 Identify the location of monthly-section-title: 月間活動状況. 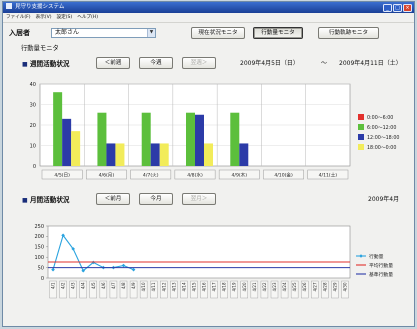
(49, 200).